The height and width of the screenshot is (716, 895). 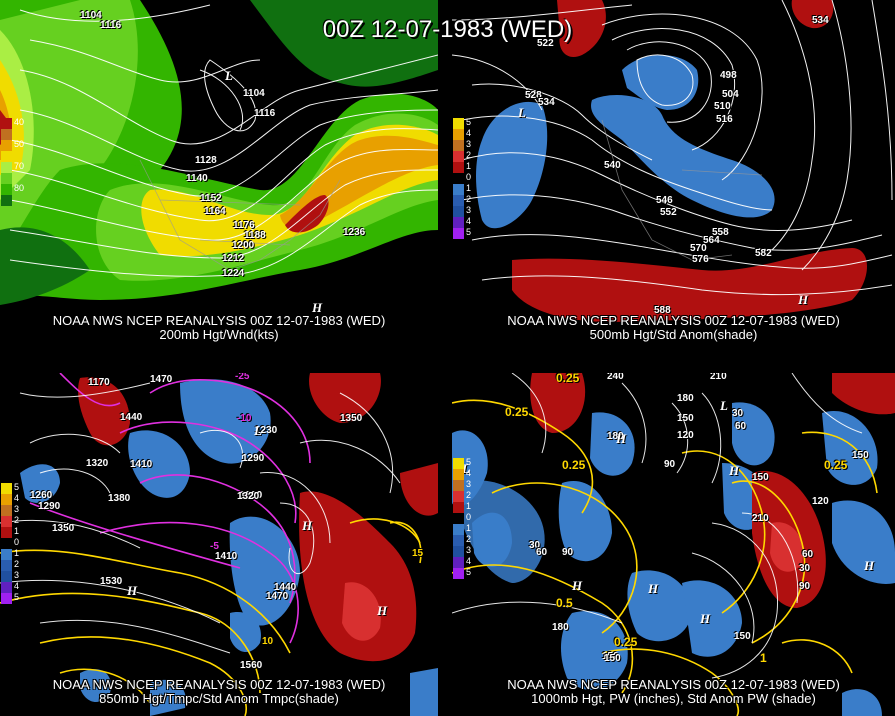 I want to click on contour-label: 570, so click(x=698, y=248).